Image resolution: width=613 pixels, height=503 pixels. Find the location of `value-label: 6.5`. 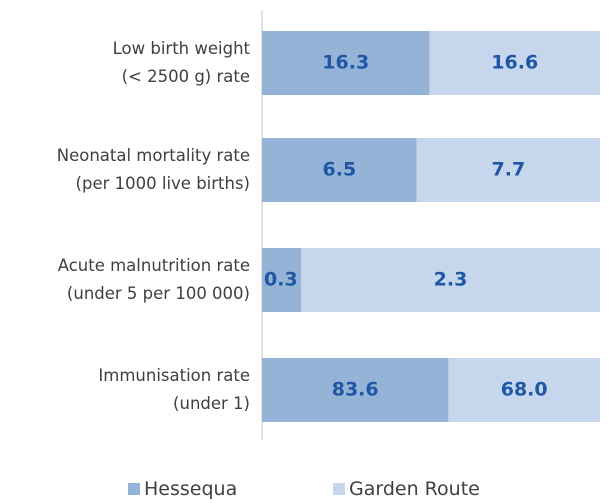

value-label: 6.5 is located at coordinates (340, 170).